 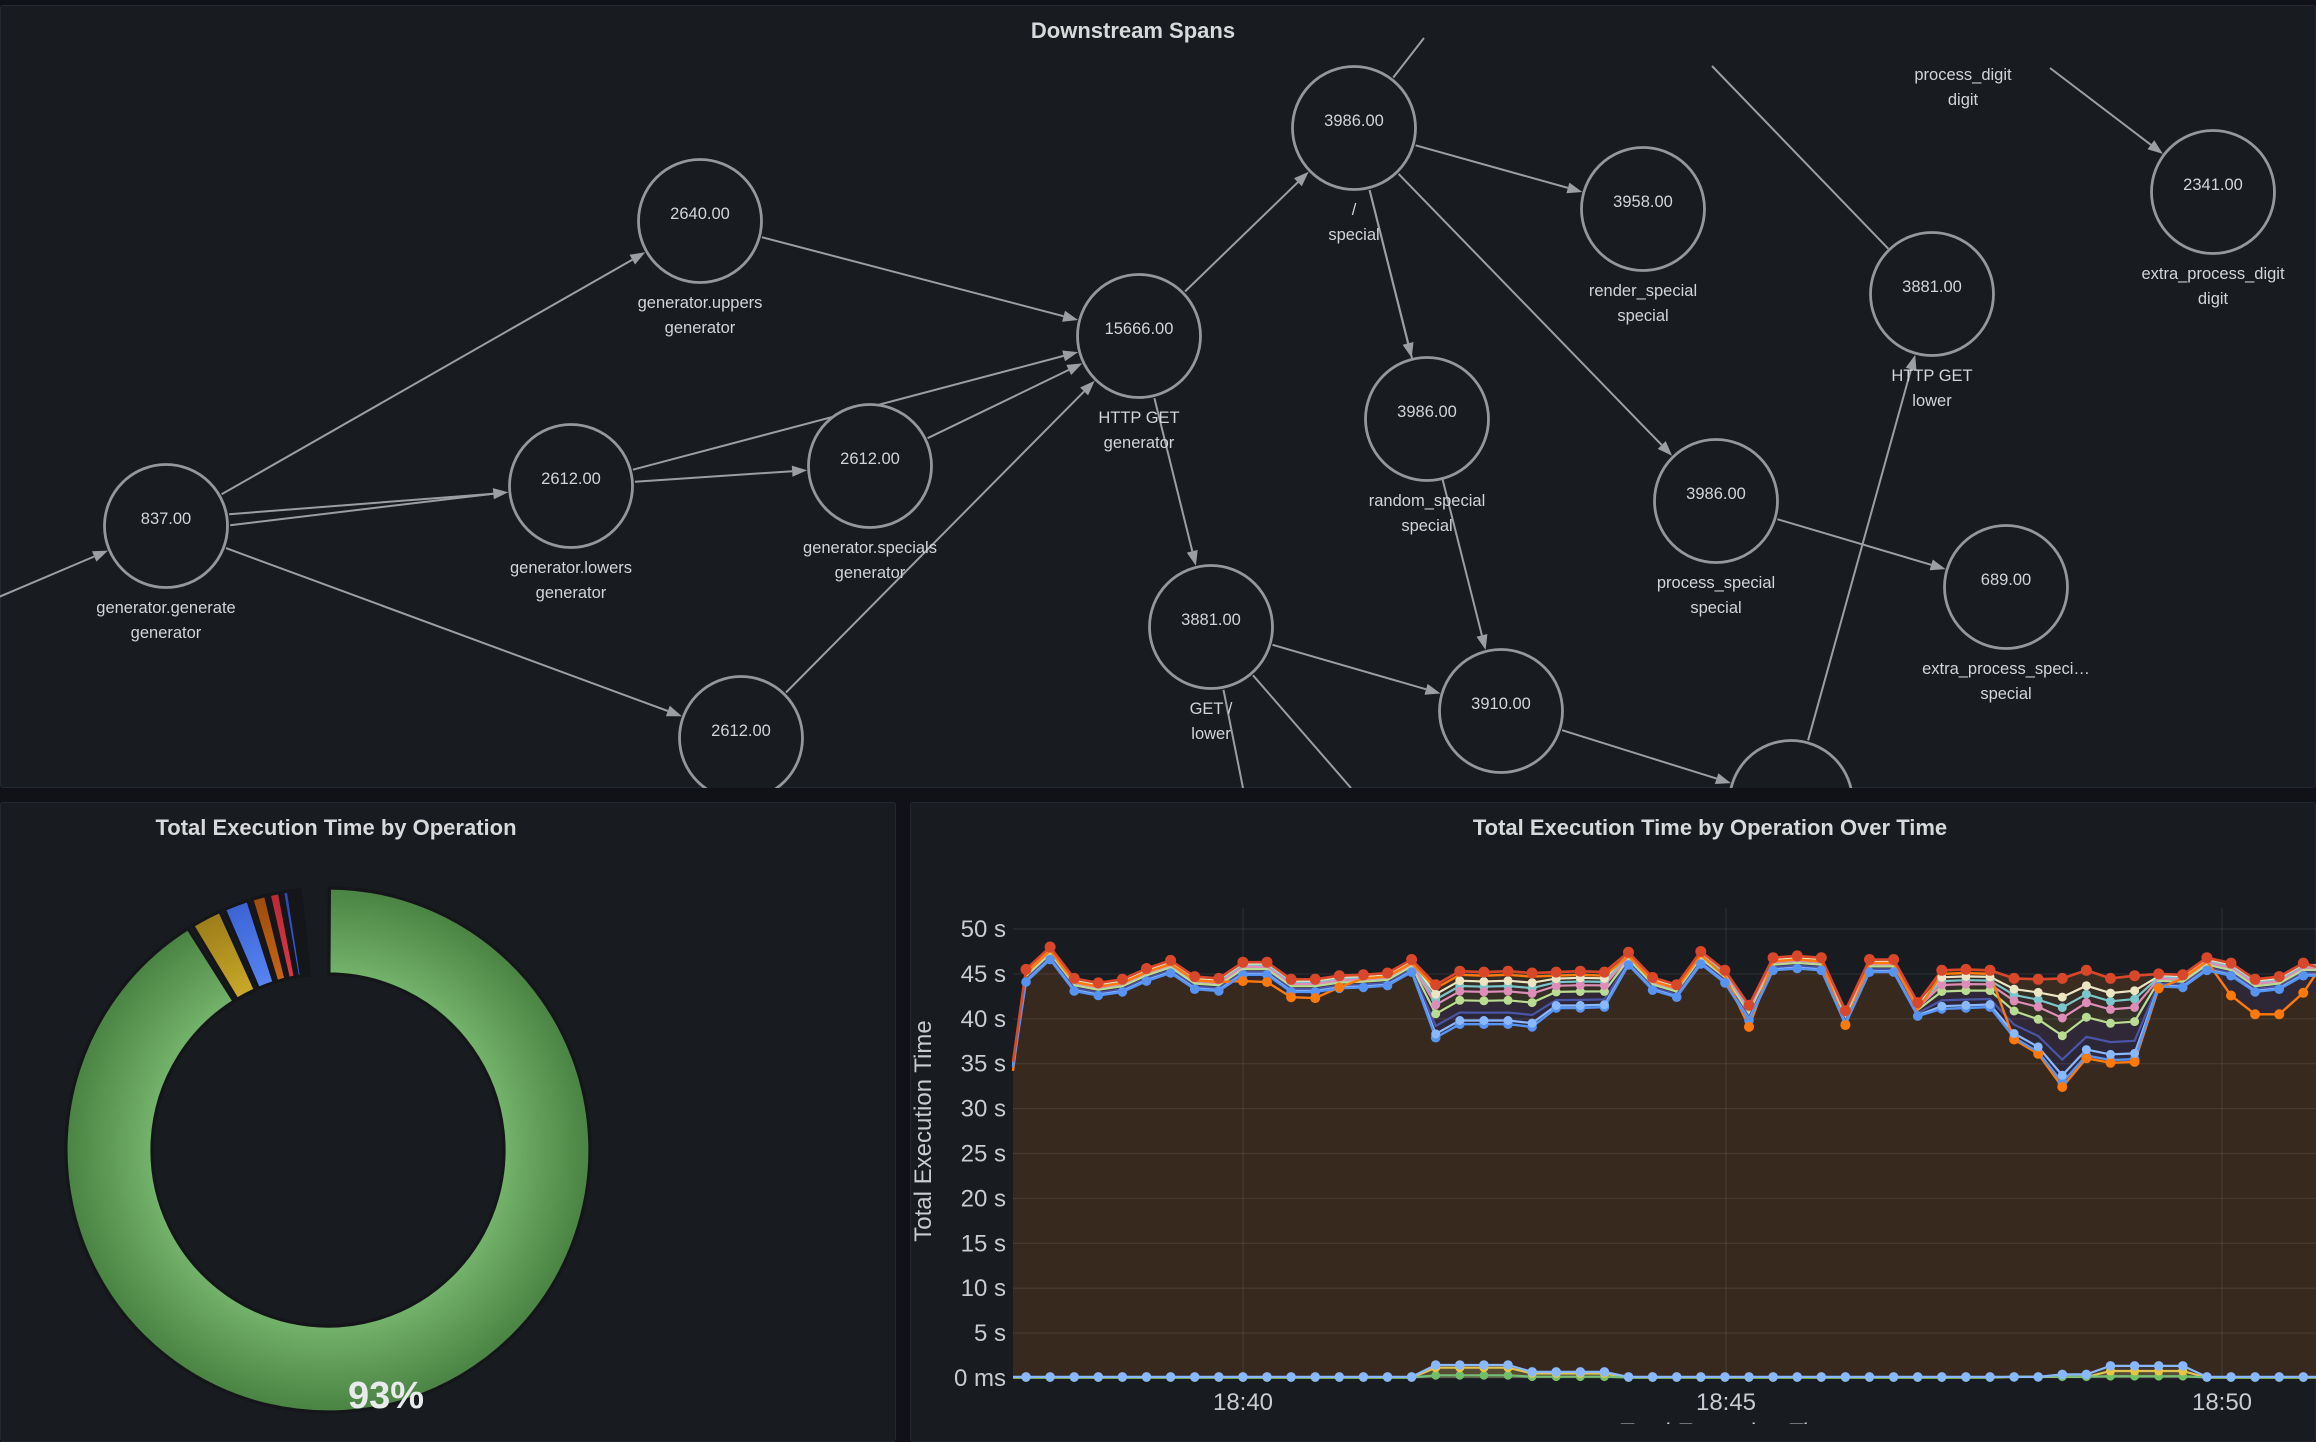 I want to click on svg-text: 3901.00, so click(x=1791, y=787).